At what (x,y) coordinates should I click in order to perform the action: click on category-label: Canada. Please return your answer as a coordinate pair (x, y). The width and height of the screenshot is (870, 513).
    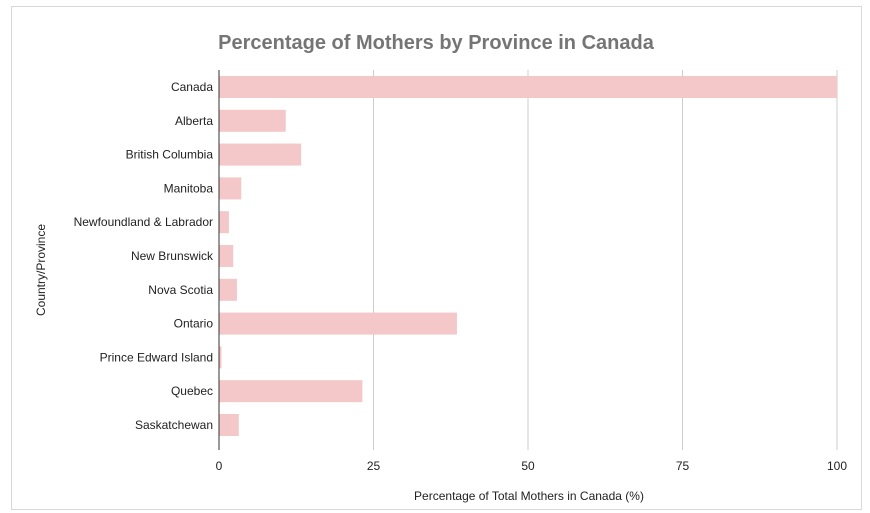
    Looking at the image, I should click on (192, 87).